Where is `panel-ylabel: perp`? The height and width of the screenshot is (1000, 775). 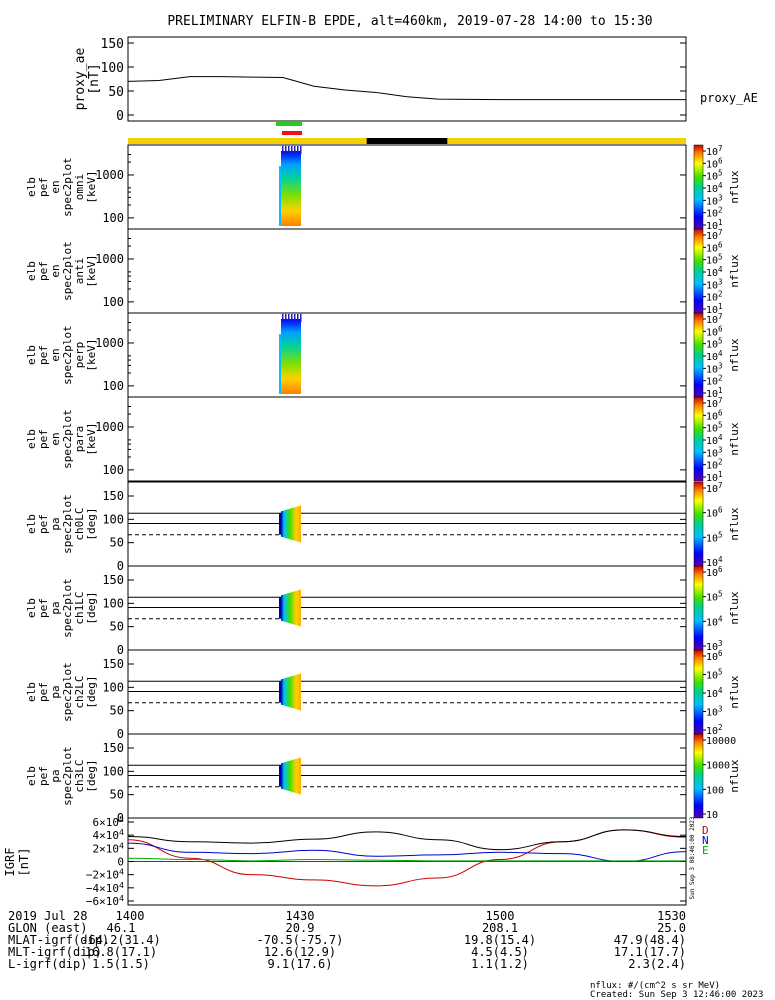
panel-ylabel: perp is located at coordinates (79, 355).